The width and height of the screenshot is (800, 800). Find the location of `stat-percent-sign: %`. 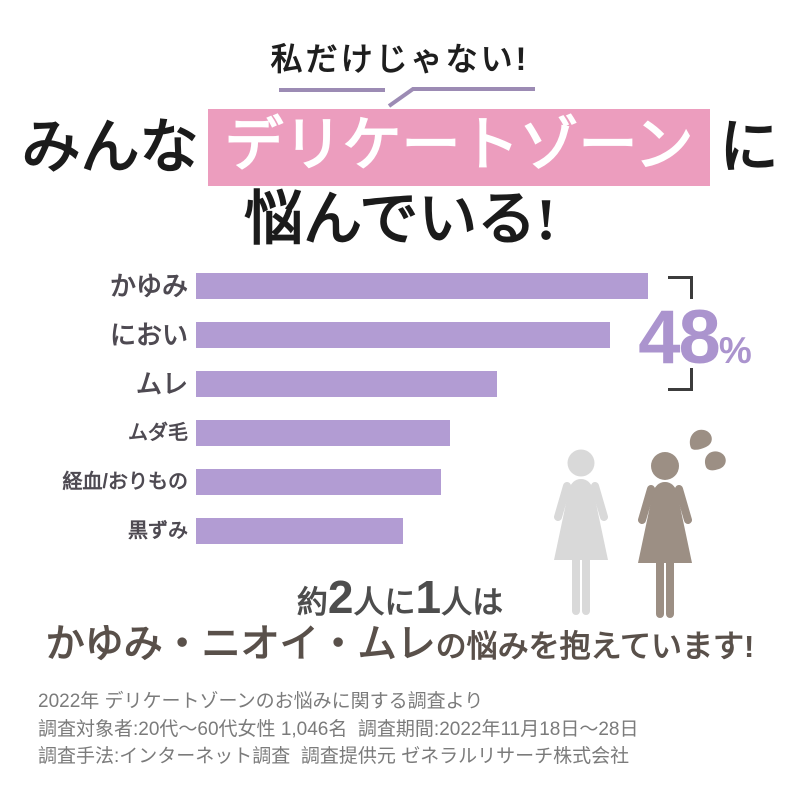

stat-percent-sign: % is located at coordinates (735, 350).